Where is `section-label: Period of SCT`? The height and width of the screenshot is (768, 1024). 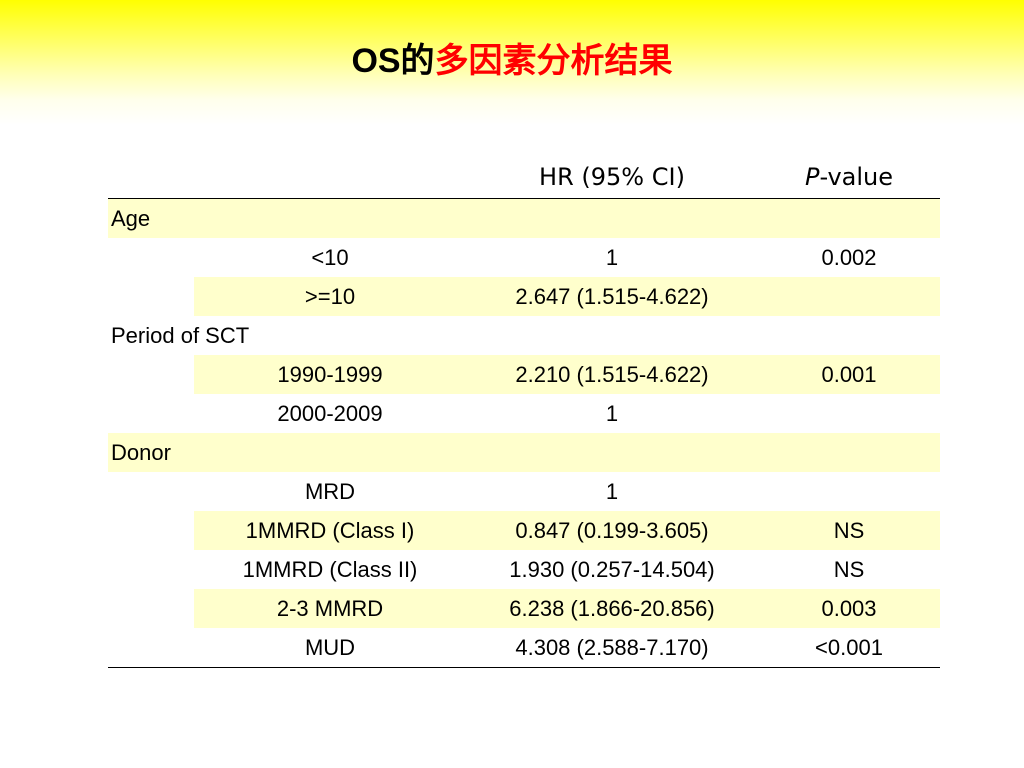
section-label: Period of SCT is located at coordinates (180, 335).